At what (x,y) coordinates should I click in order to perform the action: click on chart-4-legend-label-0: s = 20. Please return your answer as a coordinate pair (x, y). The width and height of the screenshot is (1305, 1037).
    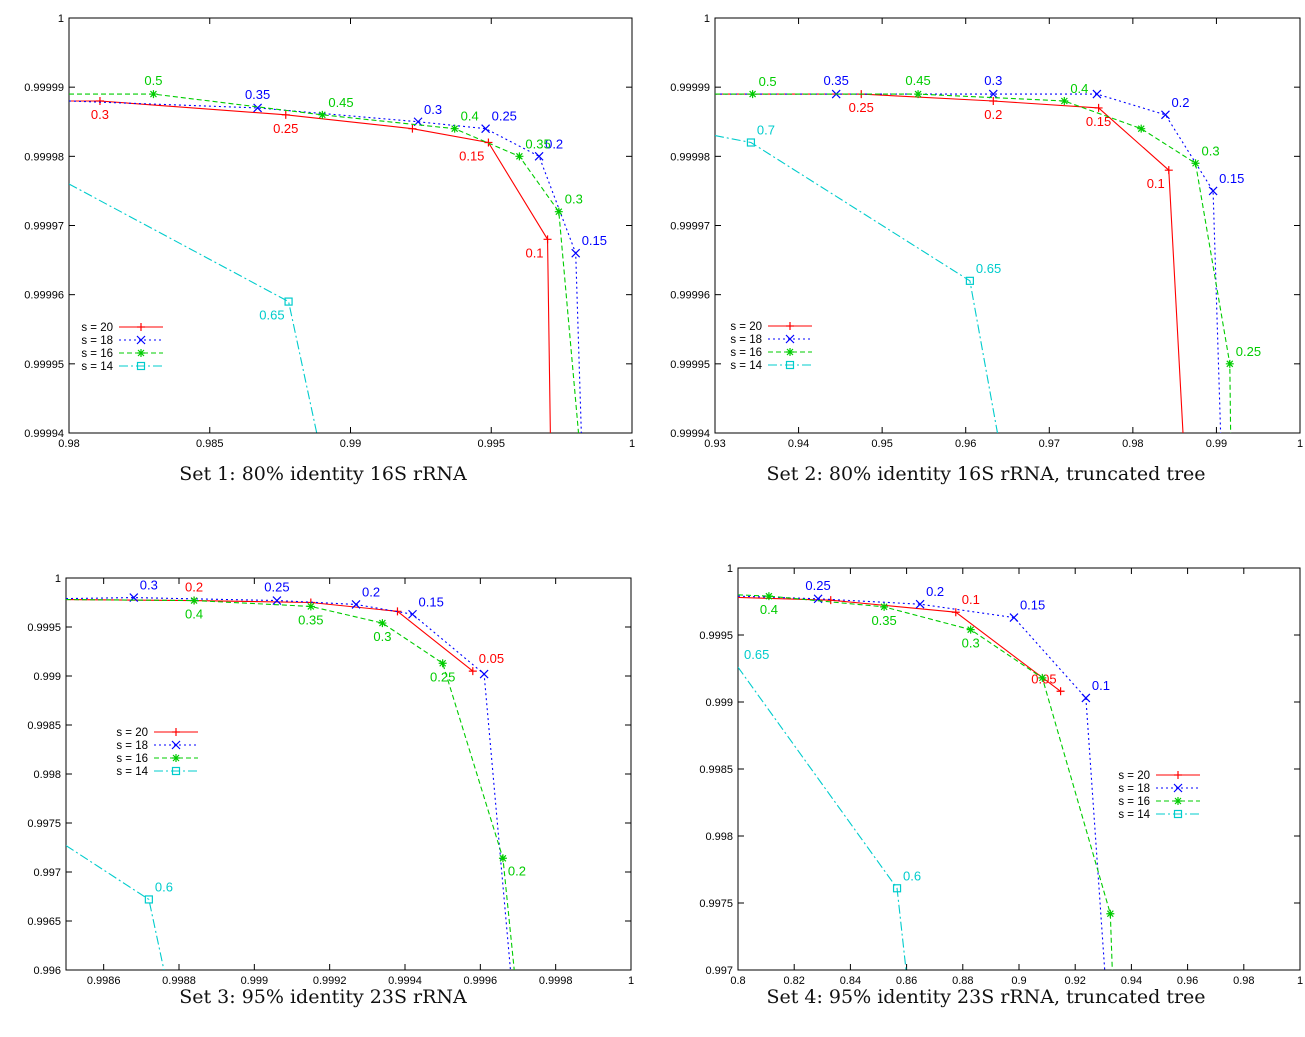
    Looking at the image, I should click on (1134, 776).